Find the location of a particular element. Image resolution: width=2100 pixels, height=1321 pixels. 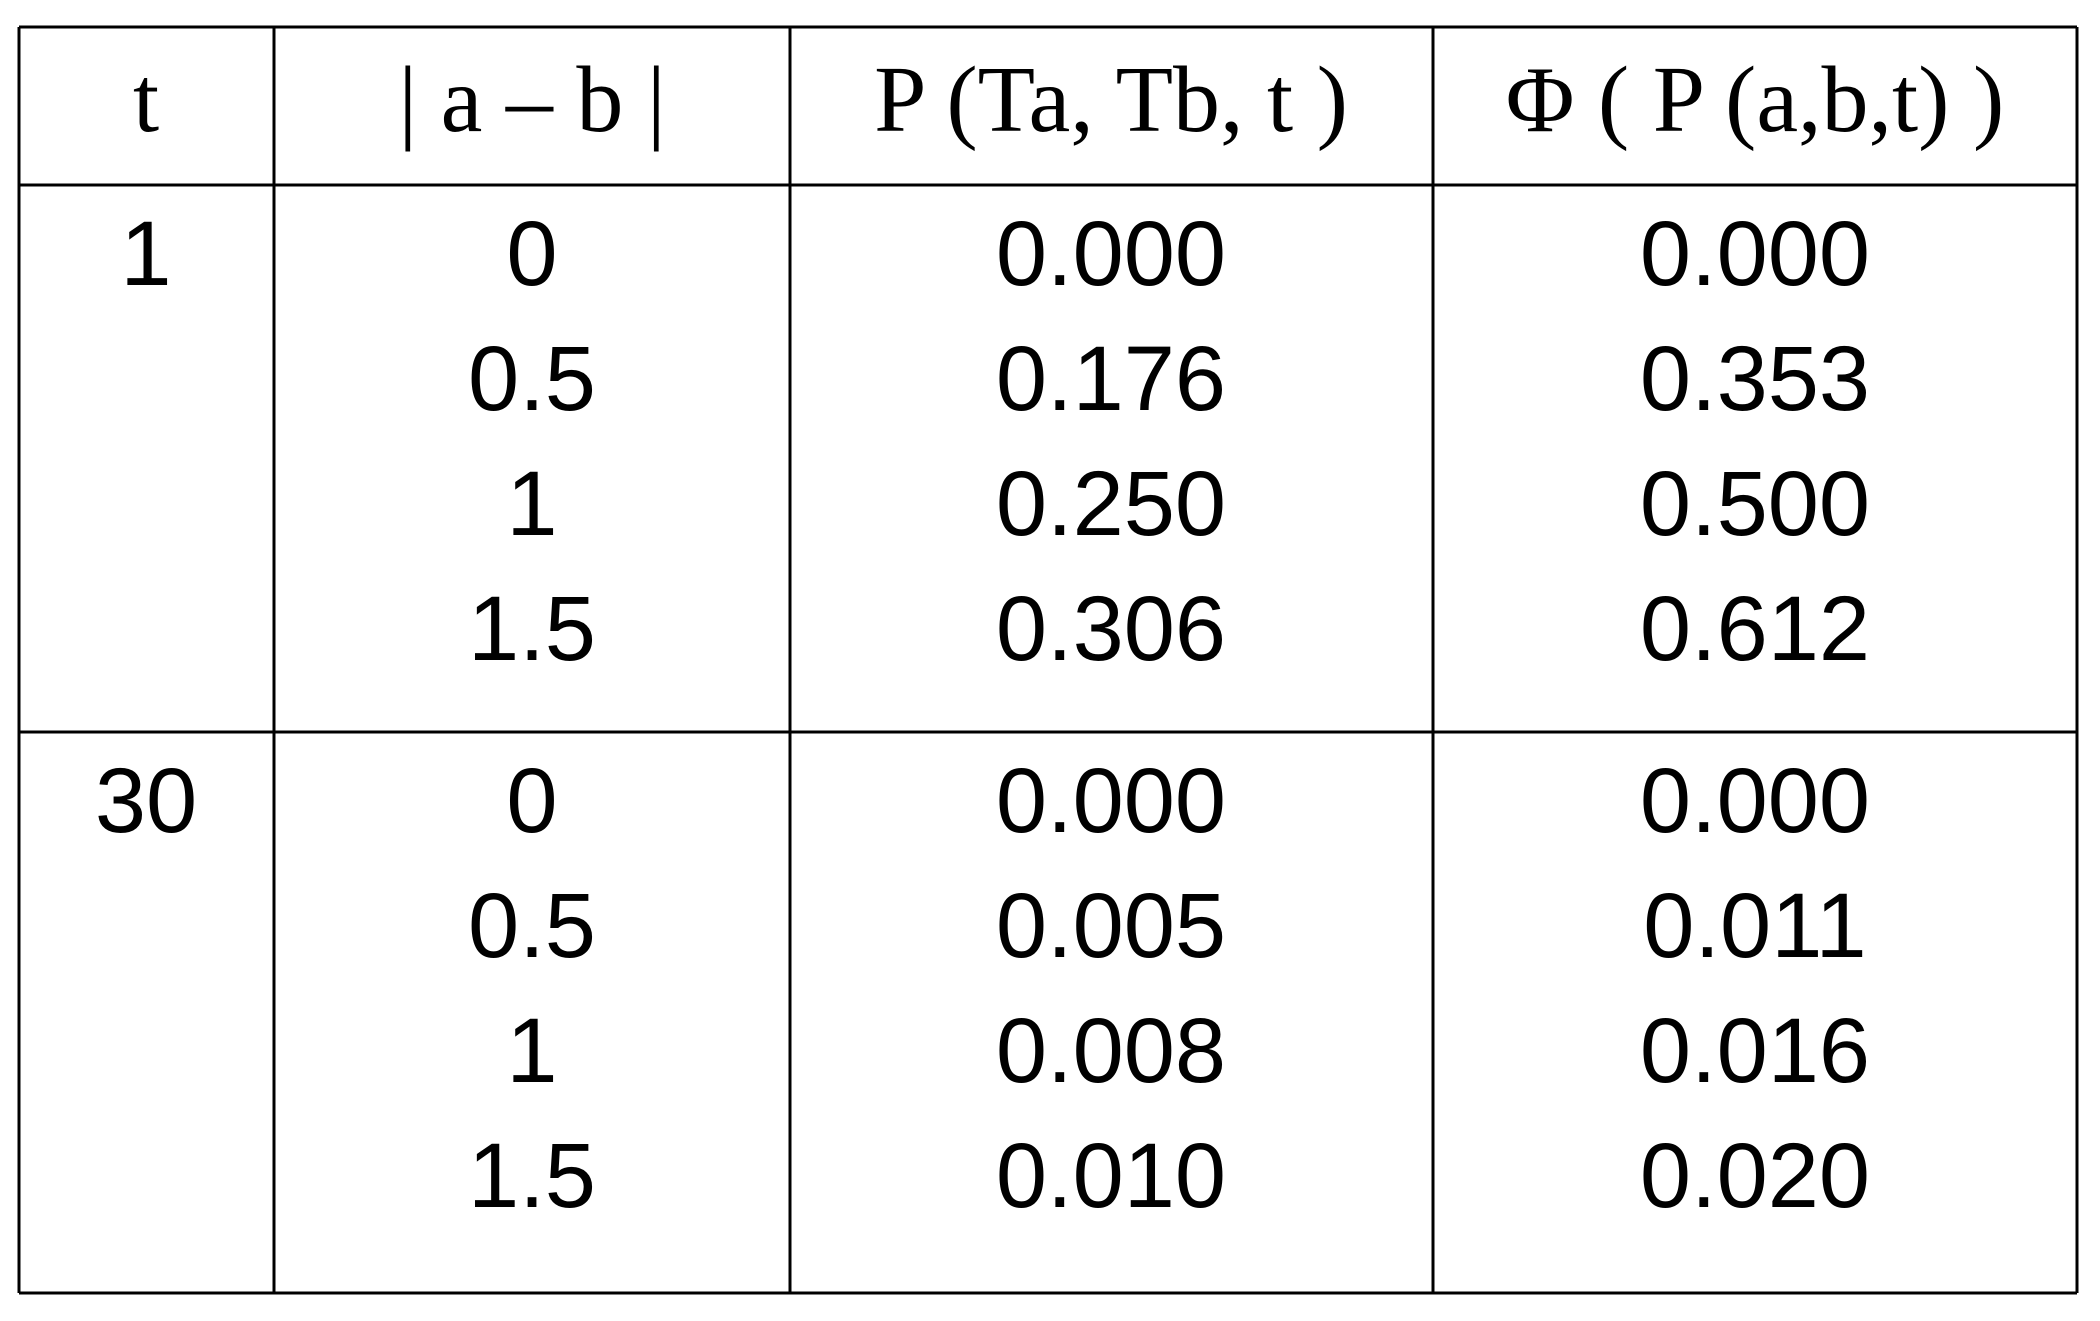

cell: 0.500 is located at coordinates (1755, 504).